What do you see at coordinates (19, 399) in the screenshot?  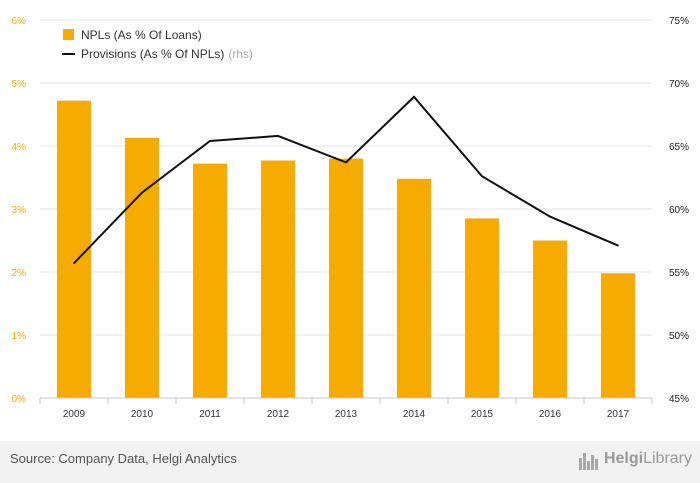 I see `y-left-tick-label: 0%` at bounding box center [19, 399].